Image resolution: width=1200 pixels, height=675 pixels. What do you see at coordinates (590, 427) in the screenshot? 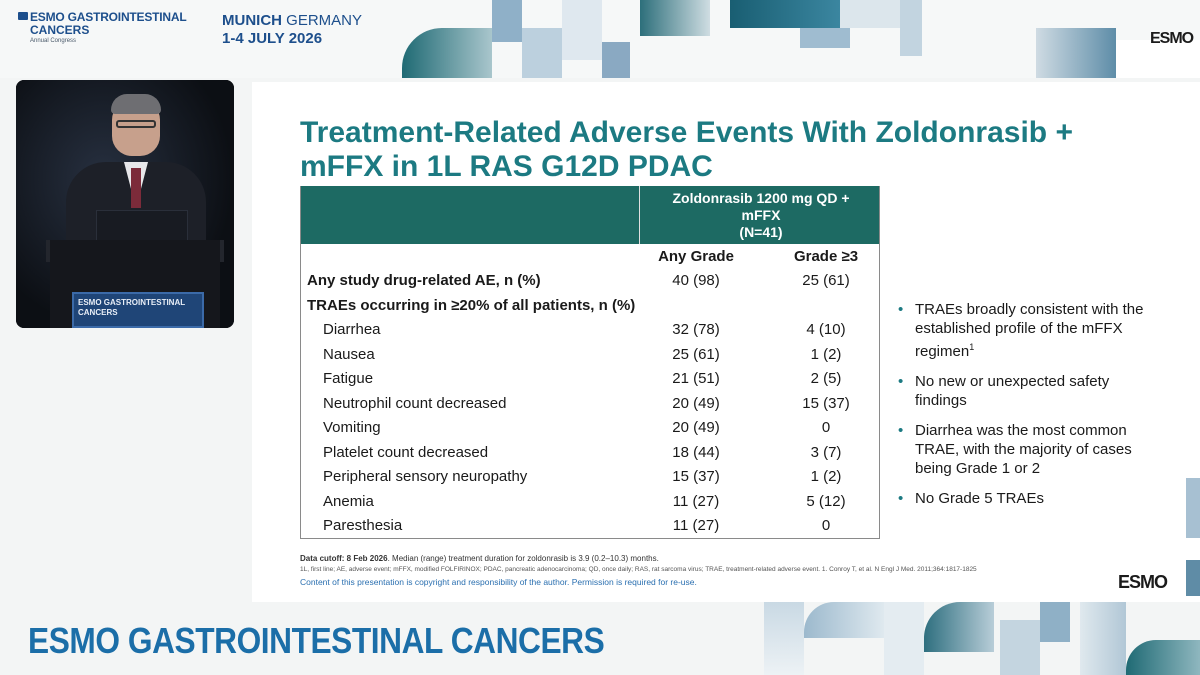
I see `table-row: Vomiting 20 (49) 0` at bounding box center [590, 427].